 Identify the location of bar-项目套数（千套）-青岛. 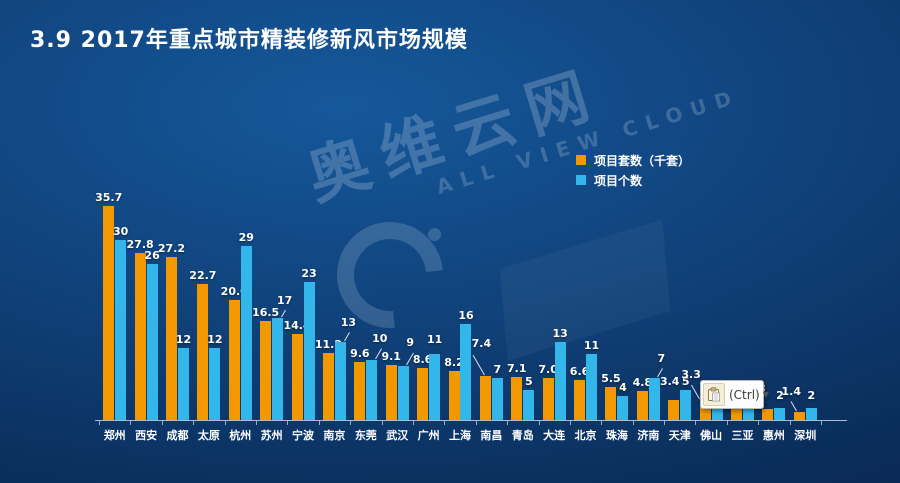
(517, 398).